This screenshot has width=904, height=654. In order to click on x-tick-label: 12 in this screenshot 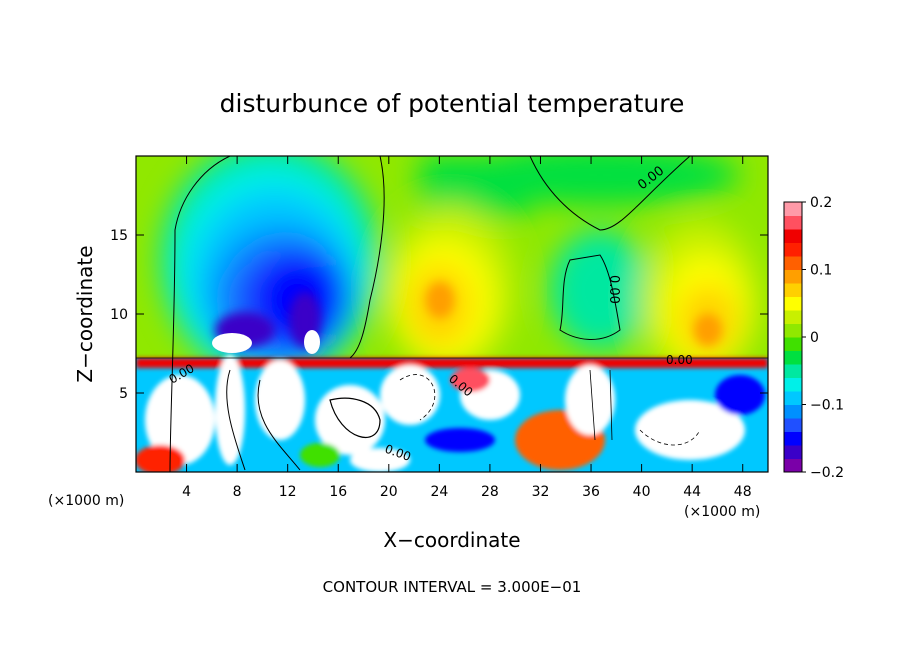, I will do `click(288, 492)`.